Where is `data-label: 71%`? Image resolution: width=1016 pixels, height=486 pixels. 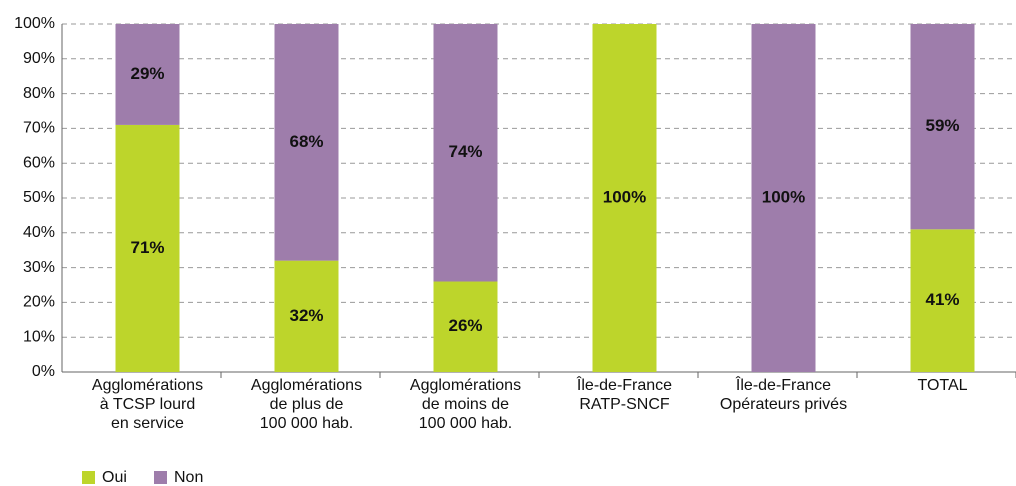
data-label: 71% is located at coordinates (147, 247).